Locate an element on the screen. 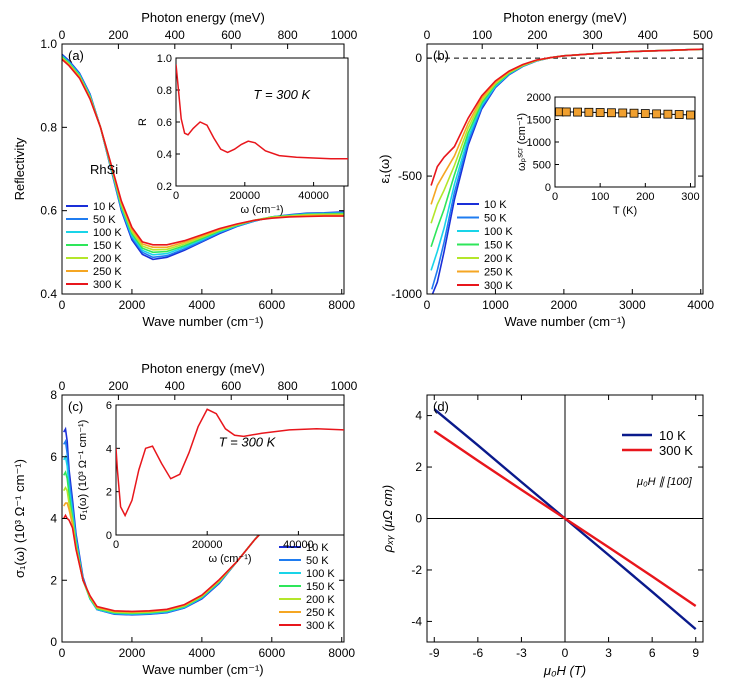 This screenshot has height=689, width=748. top-tick-label: 500 is located at coordinates (703, 35).